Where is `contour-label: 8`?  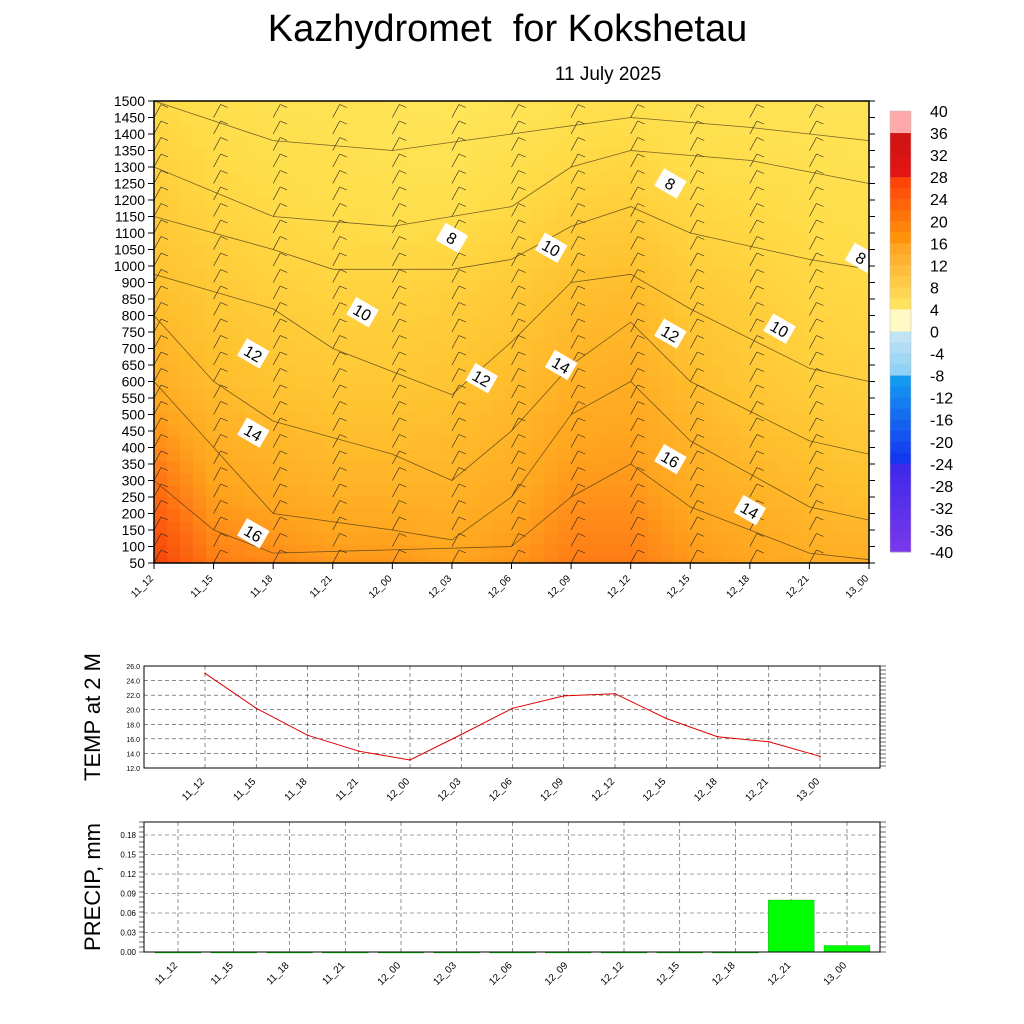
contour-label: 8 is located at coordinates (452, 238).